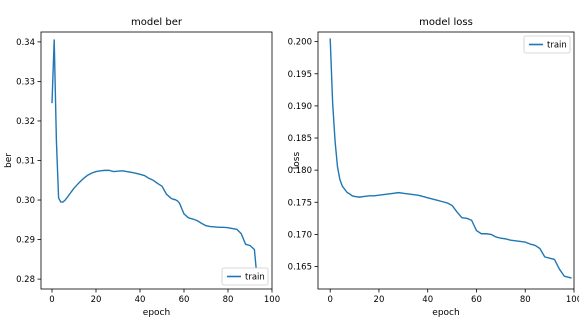 This screenshot has width=579, height=322. I want to click on loss-chart-title: model loss, so click(446, 22).